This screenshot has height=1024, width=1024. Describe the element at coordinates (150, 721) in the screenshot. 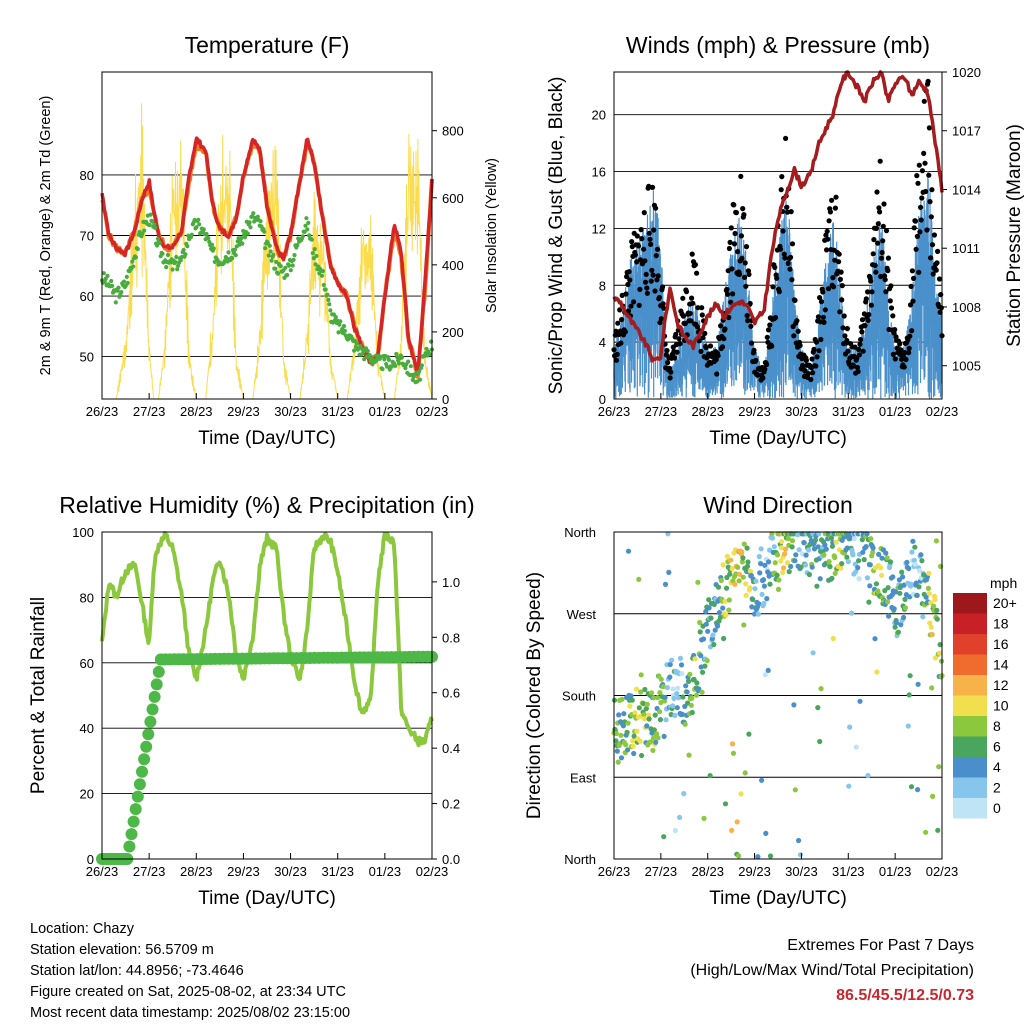

I see `precip-point` at that location.